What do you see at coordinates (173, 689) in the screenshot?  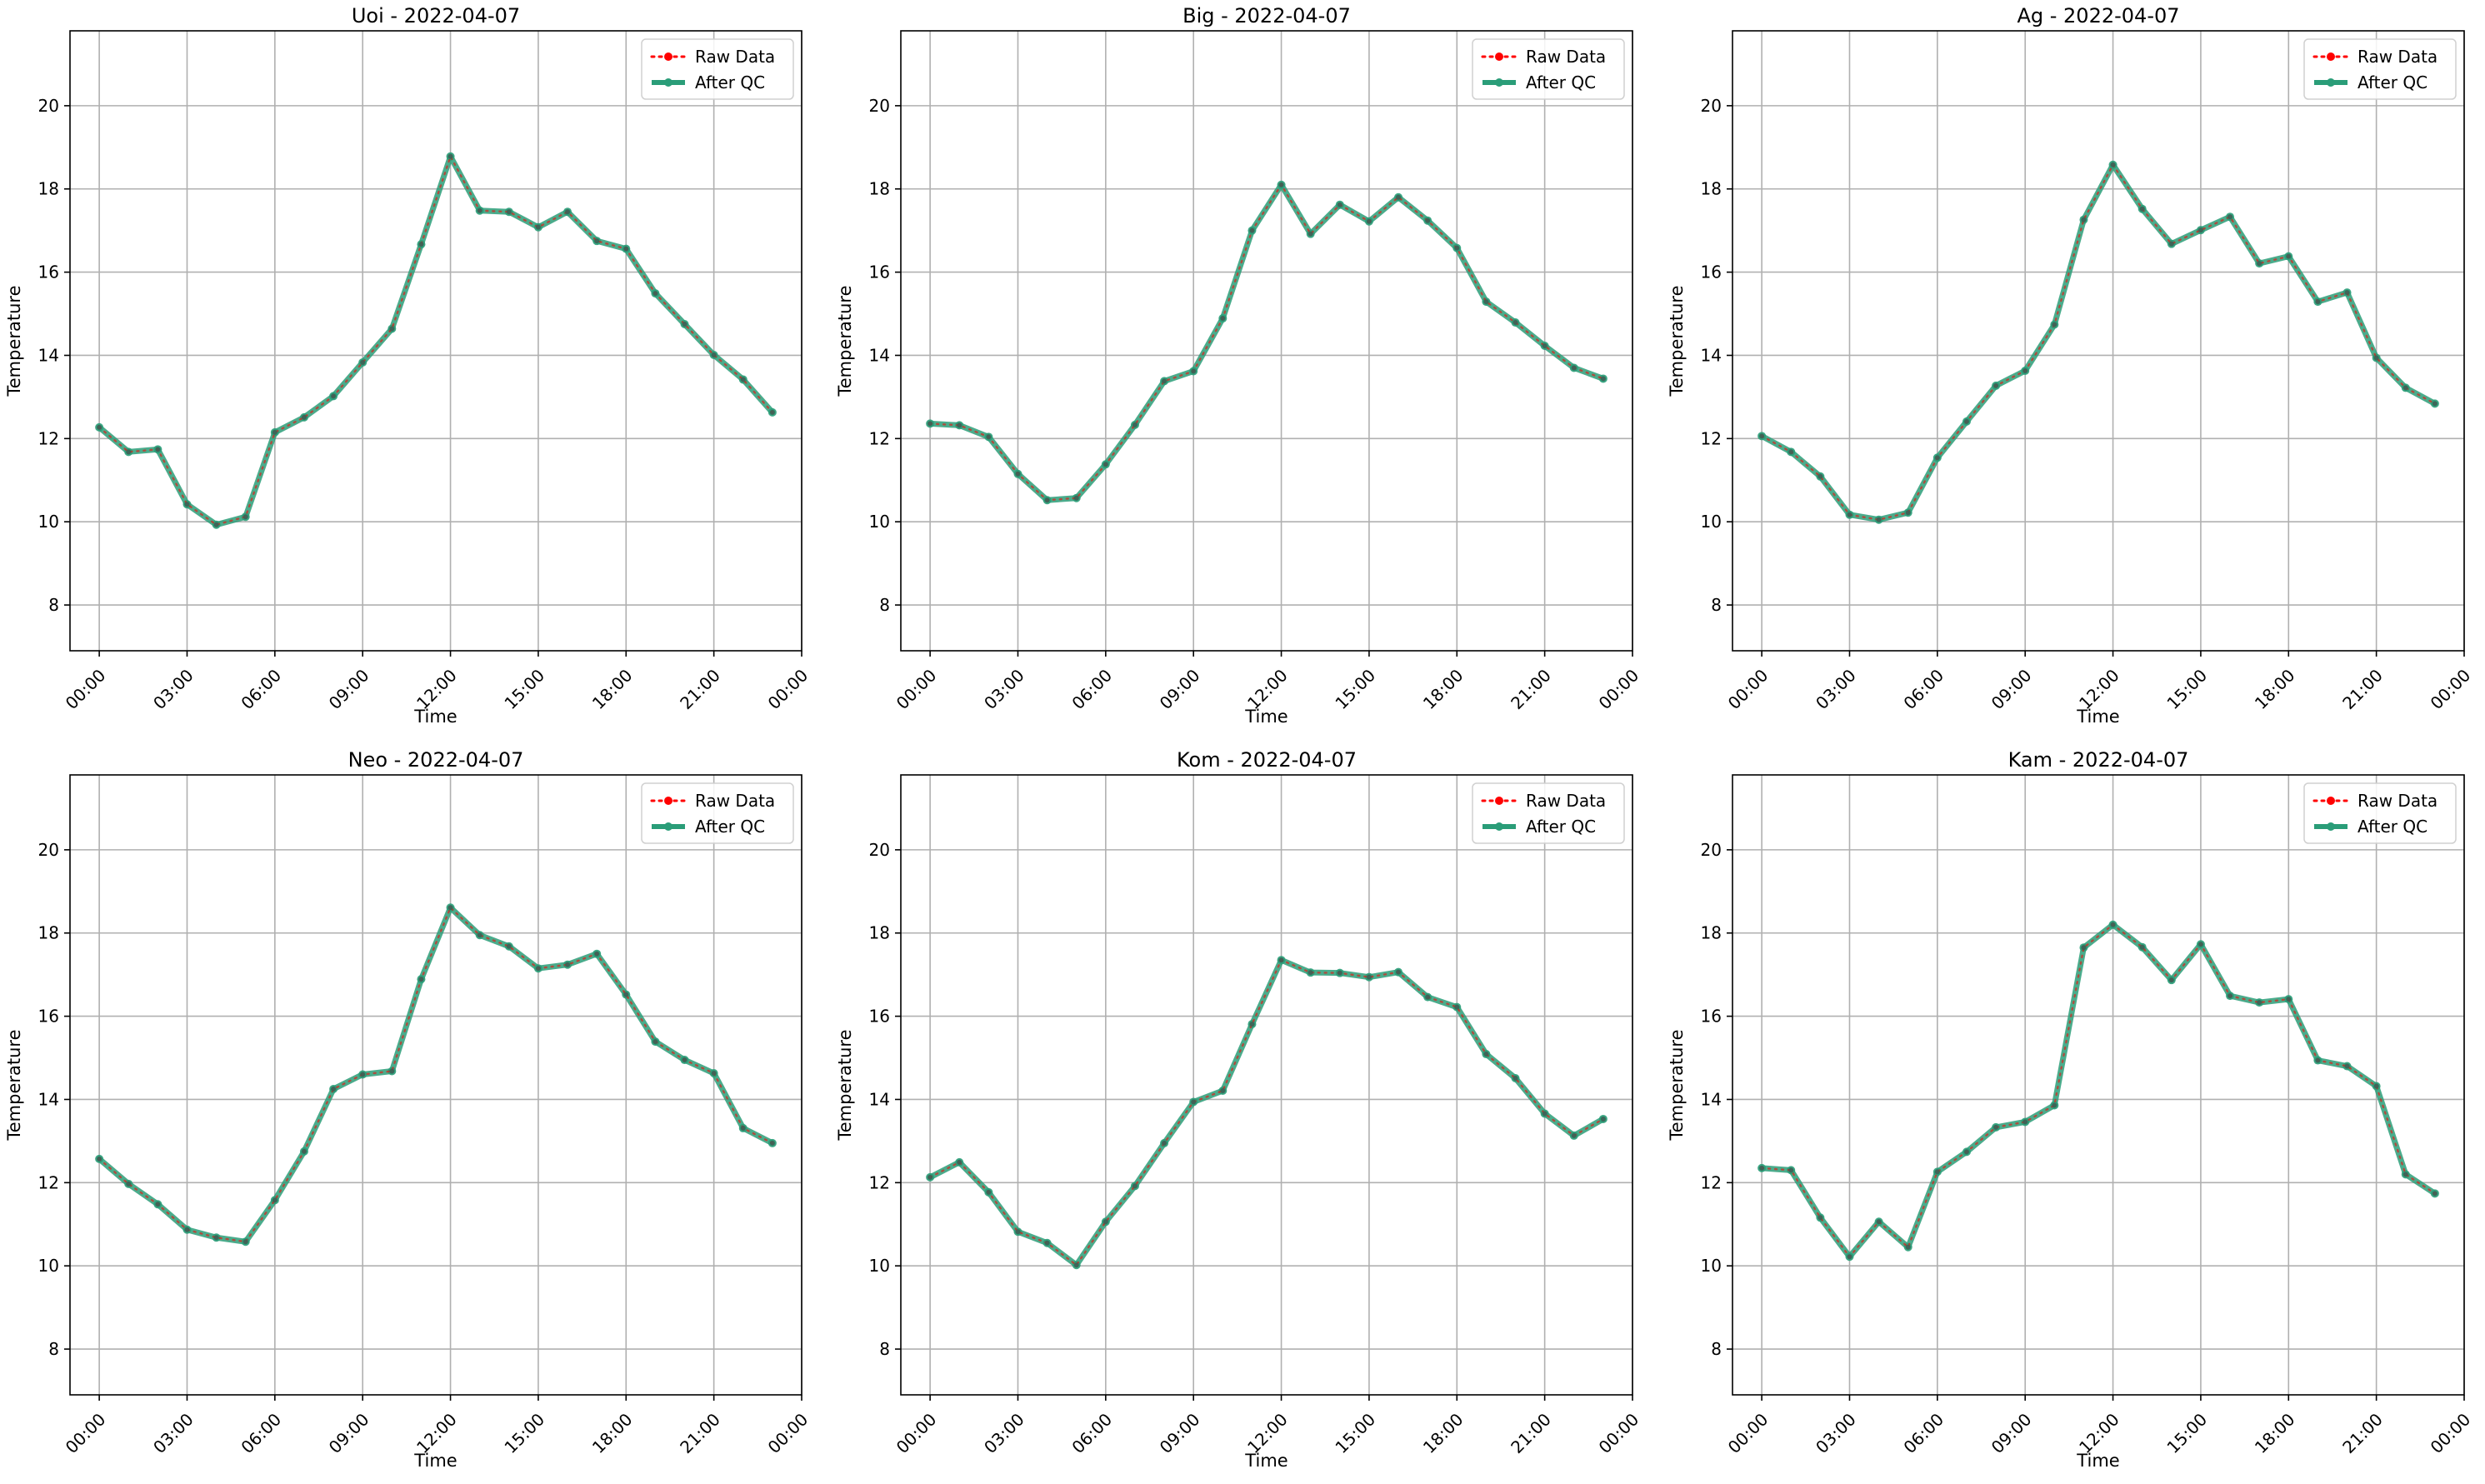 I see `x-tick-label: 03:00` at bounding box center [173, 689].